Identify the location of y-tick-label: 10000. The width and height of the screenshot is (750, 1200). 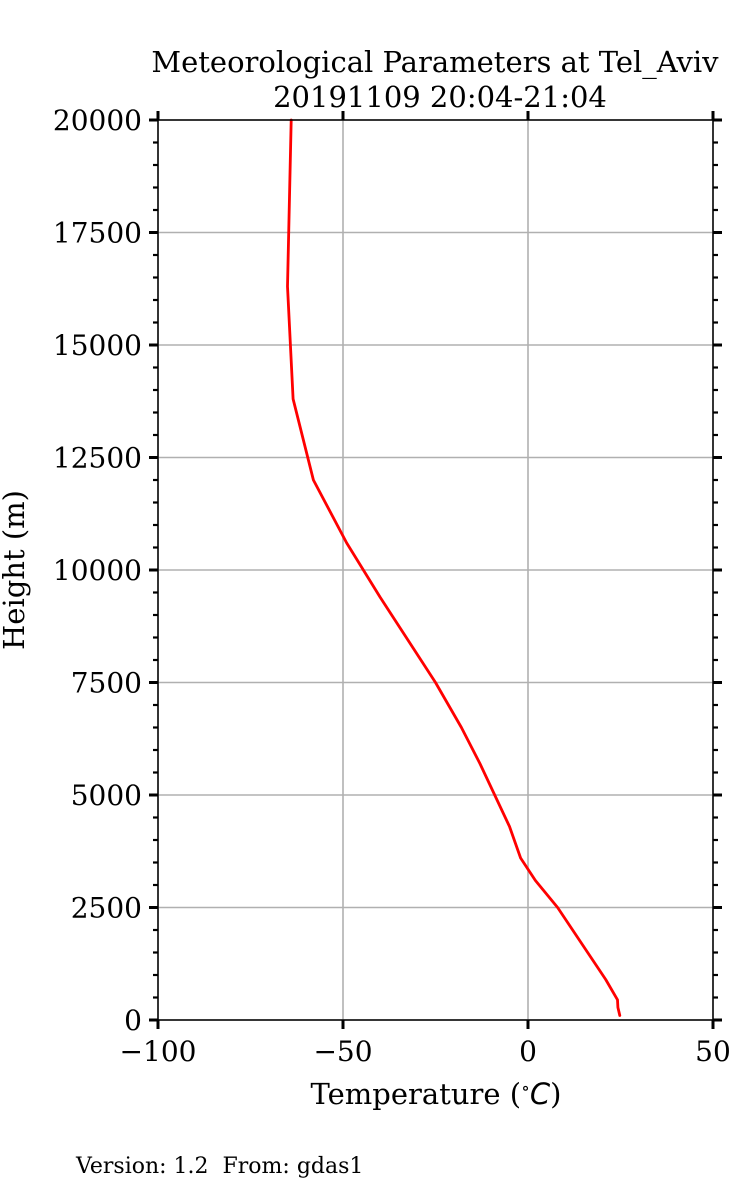
(97, 570).